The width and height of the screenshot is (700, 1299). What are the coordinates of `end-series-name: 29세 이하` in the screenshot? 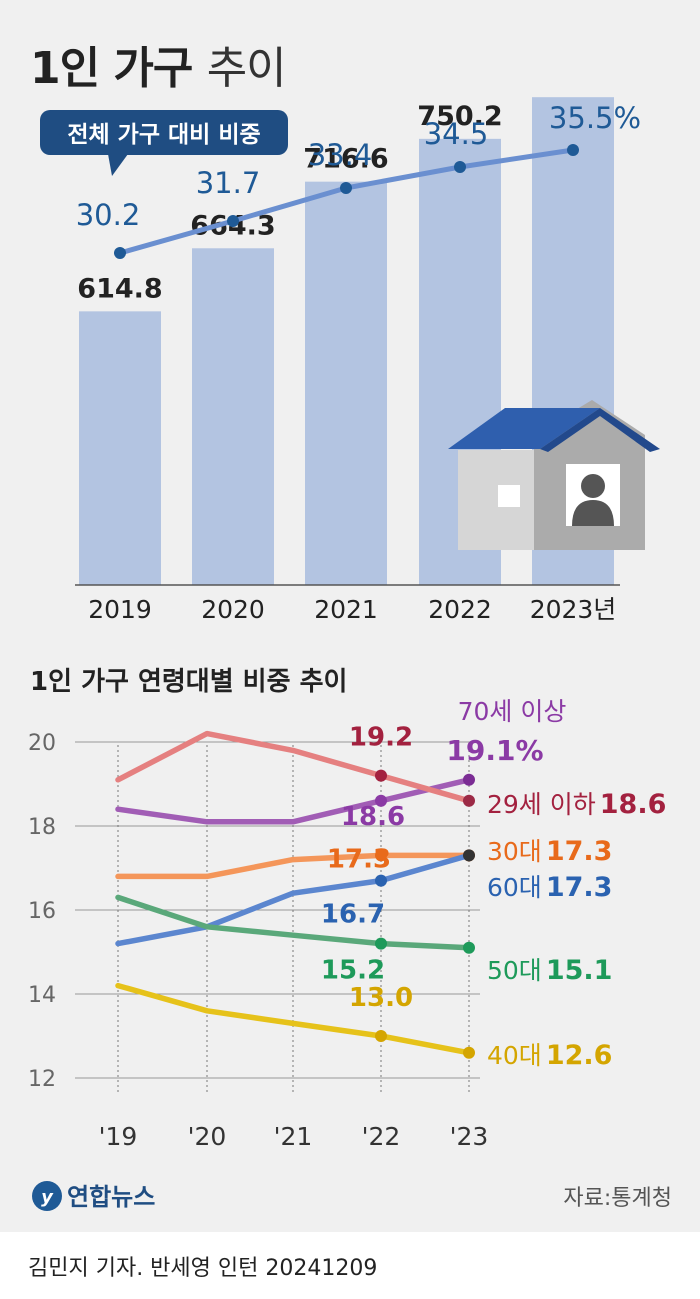 It's located at (541, 804).